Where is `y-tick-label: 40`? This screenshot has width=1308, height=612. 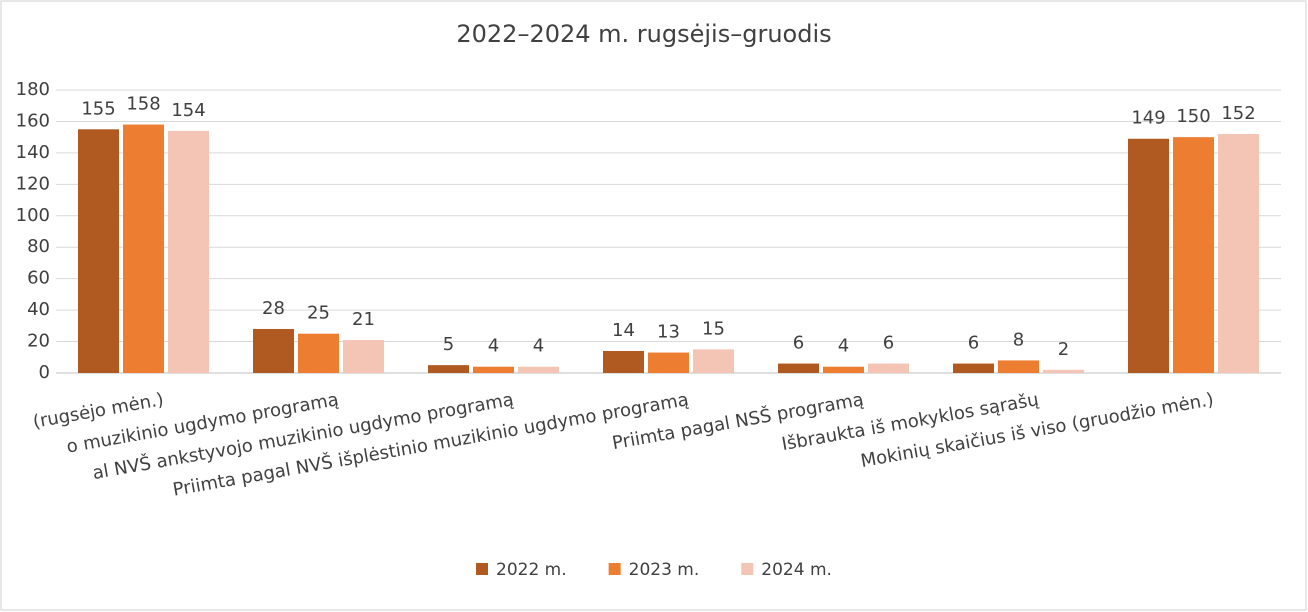 y-tick-label: 40 is located at coordinates (38, 309).